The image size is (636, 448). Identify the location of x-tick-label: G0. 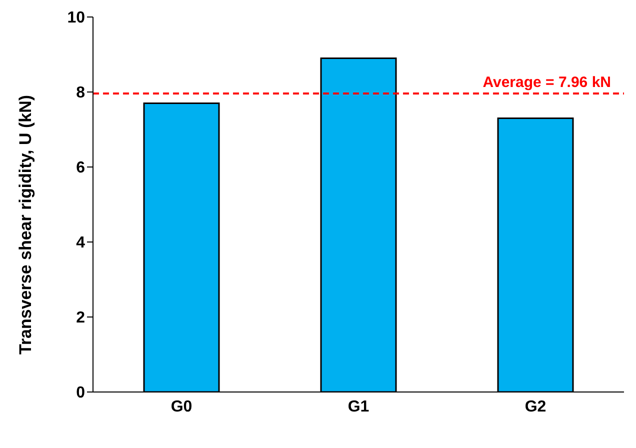
(181, 407).